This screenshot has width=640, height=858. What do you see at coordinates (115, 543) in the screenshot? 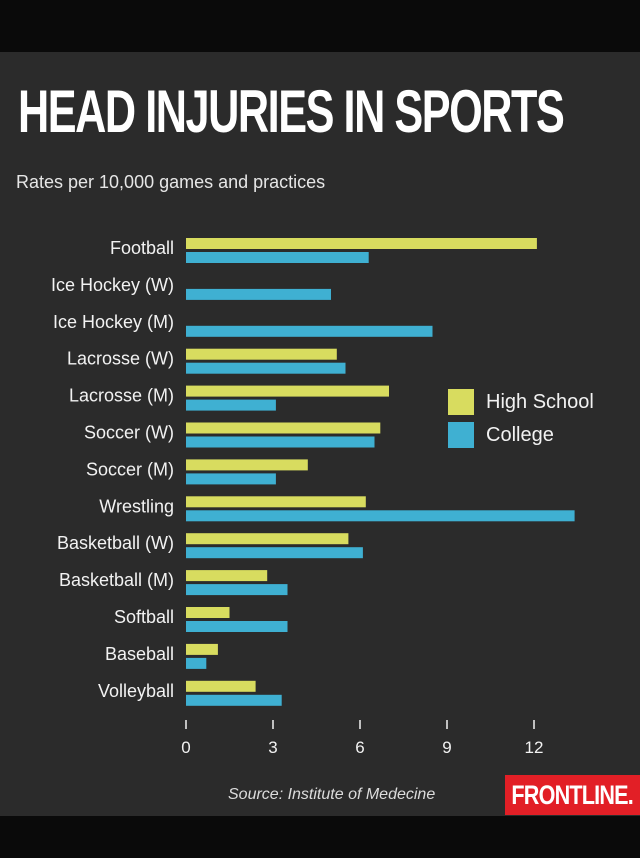
I see `category-label-basketball-w: Basketball (W)` at bounding box center [115, 543].